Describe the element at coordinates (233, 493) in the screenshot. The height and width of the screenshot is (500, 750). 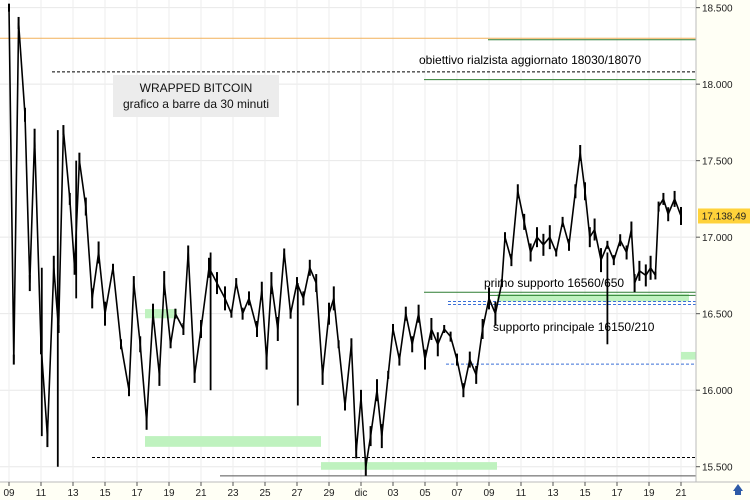
I see `x-tick-label-7: 23` at that location.